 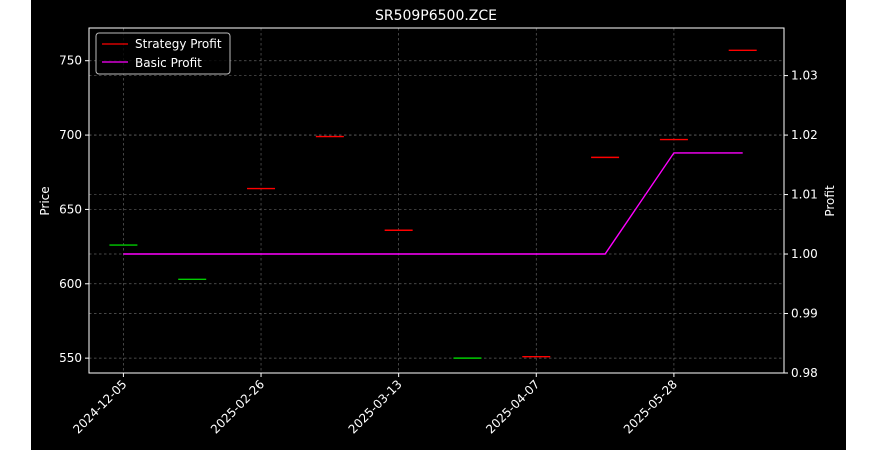 I want to click on legend-box, so click(x=163, y=53).